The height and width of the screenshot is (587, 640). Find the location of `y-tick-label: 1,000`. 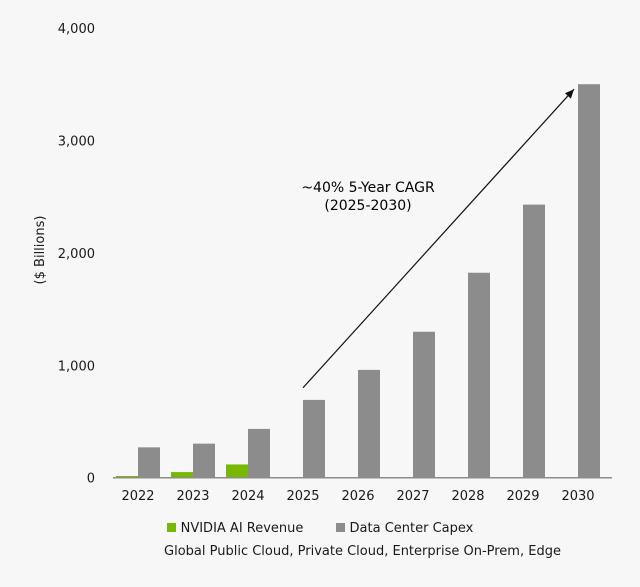

y-tick-label: 1,000 is located at coordinates (76, 366).